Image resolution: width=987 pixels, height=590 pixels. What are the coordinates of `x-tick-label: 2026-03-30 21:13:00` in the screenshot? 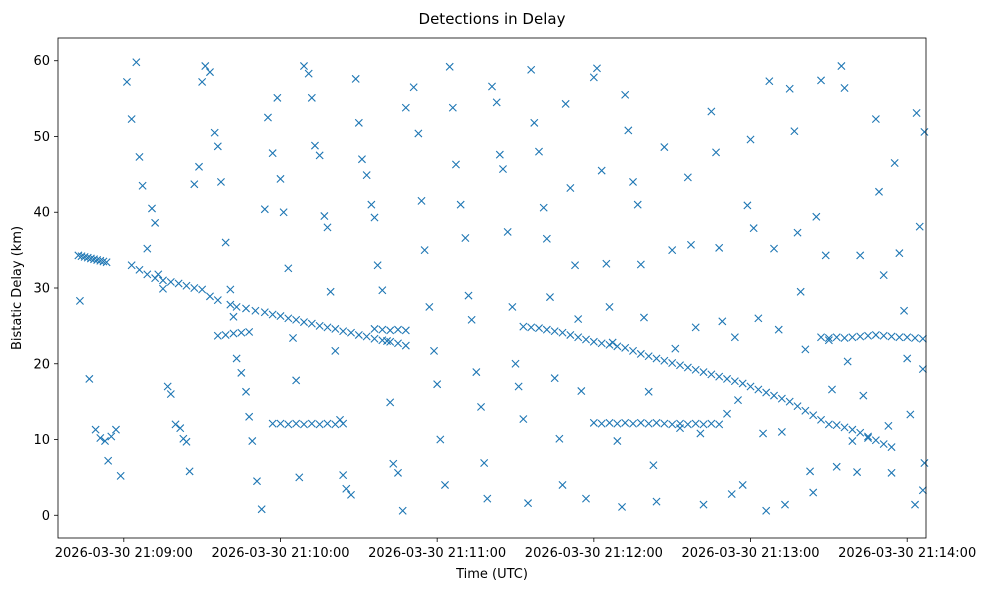 It's located at (750, 553).